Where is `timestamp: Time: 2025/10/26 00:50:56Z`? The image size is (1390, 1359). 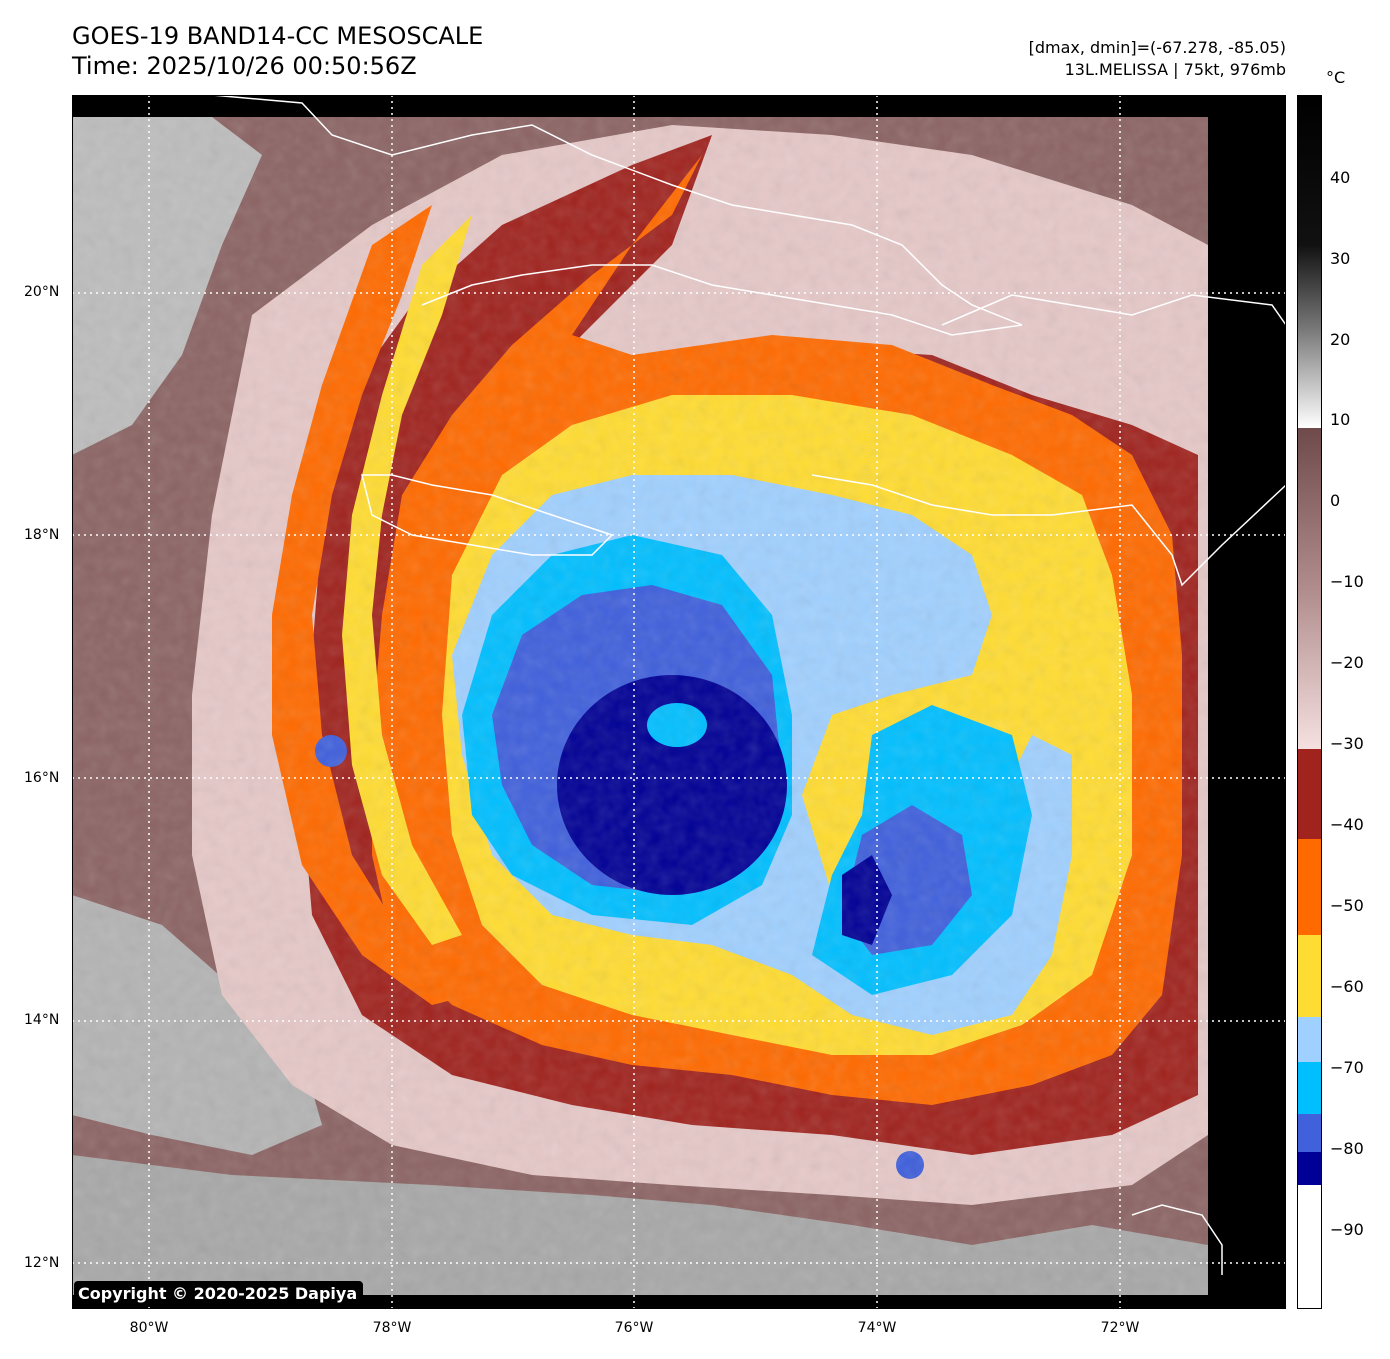 timestamp: Time: 2025/10/26 00:50:56Z is located at coordinates (244, 66).